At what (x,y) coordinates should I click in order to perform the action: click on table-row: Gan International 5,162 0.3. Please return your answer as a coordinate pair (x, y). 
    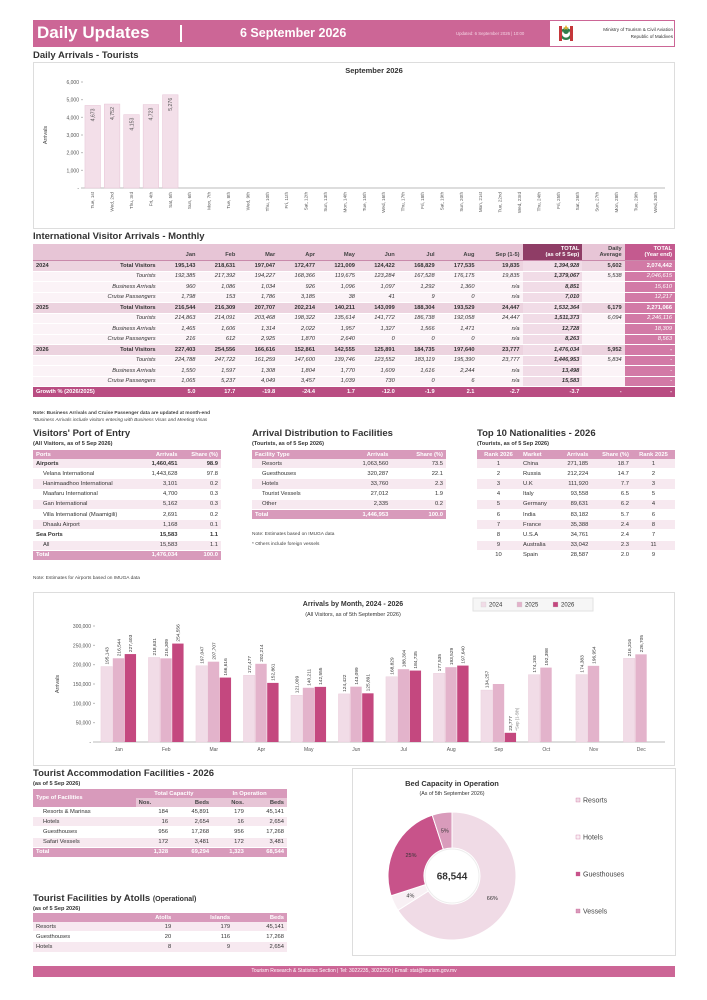
    Looking at the image, I should click on (127, 504).